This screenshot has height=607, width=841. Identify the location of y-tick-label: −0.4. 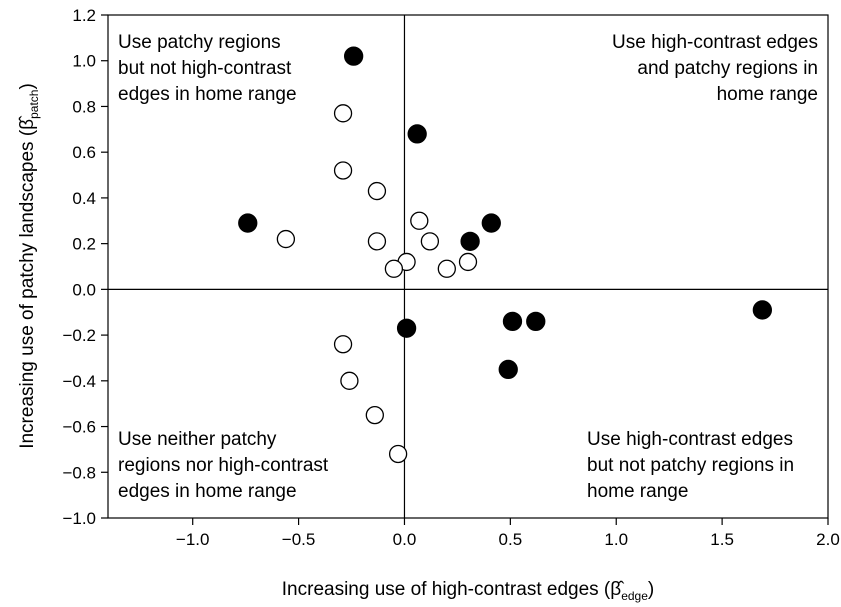
(79, 381).